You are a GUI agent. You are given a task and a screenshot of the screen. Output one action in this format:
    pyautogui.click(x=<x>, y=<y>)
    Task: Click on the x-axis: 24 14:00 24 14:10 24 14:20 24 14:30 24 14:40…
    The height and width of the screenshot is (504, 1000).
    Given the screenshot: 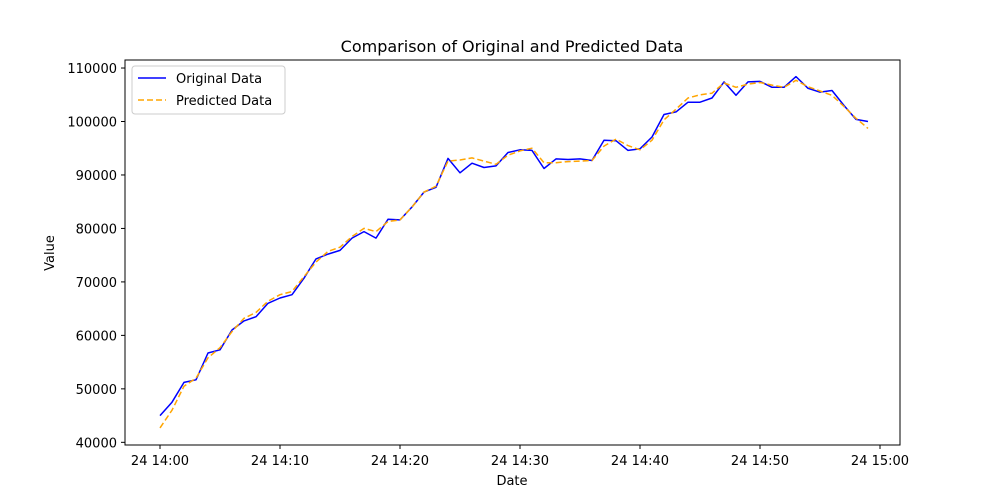 What is the action you would take?
    pyautogui.click(x=520, y=457)
    